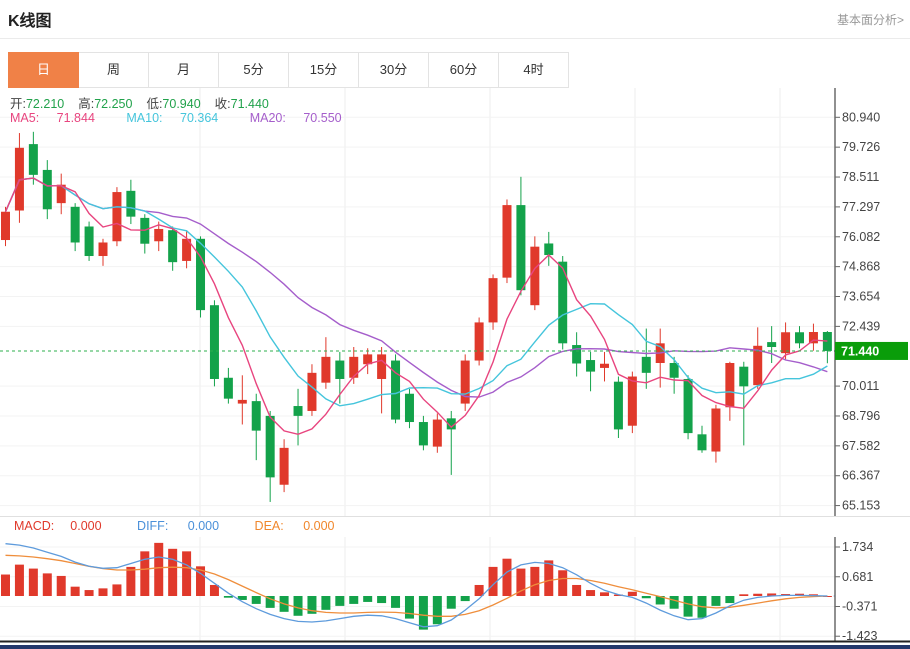 This screenshot has height=649, width=910. What do you see at coordinates (394, 70) in the screenshot?
I see `tab-30分: 30分` at bounding box center [394, 70].